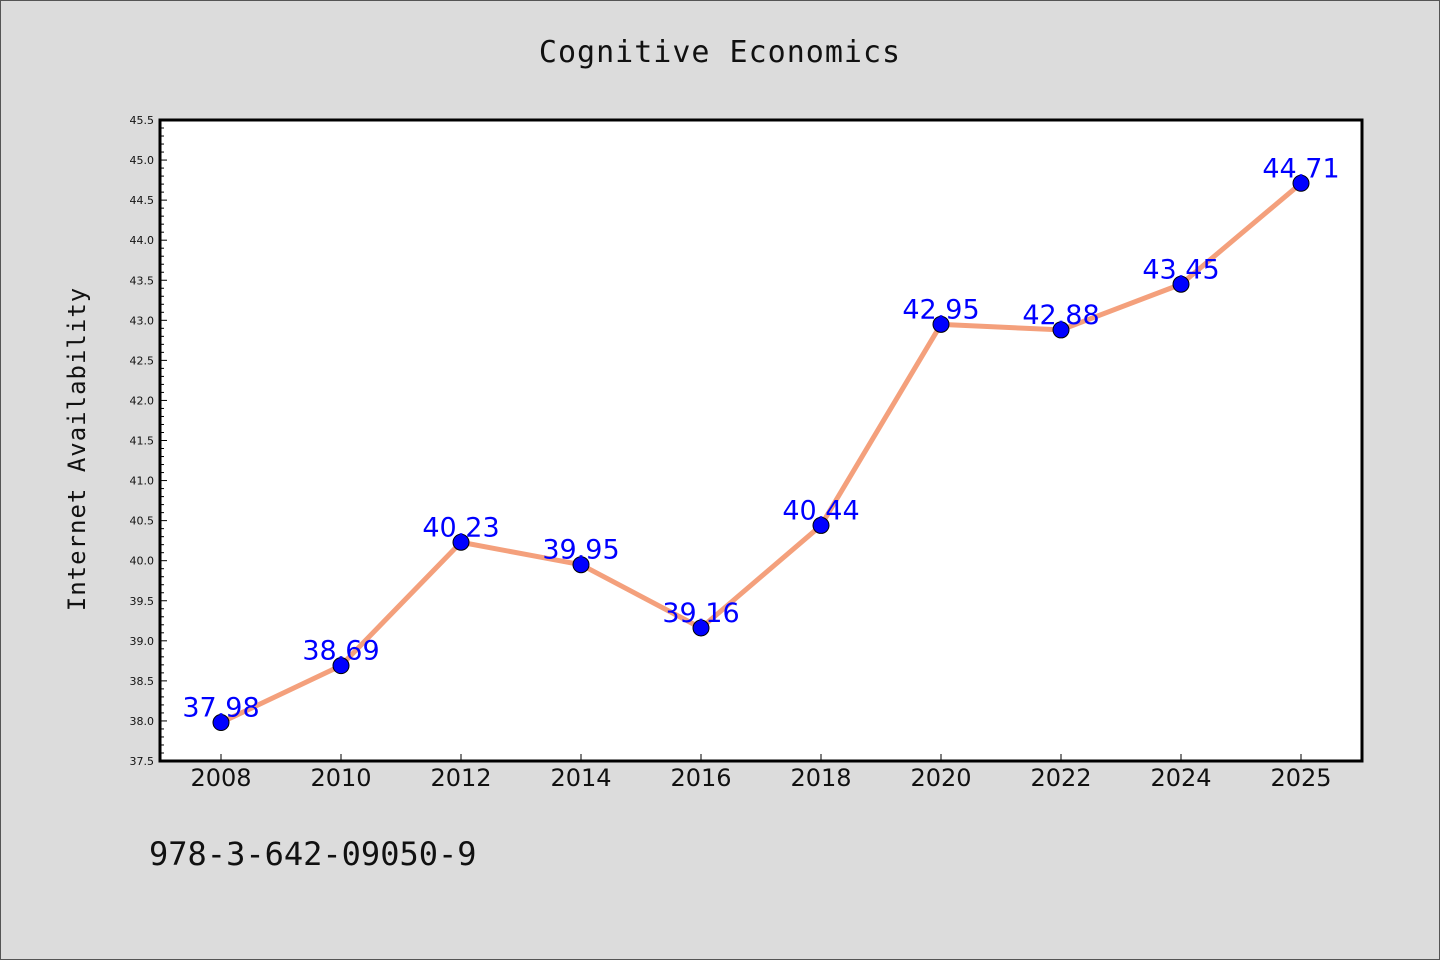 The height and width of the screenshot is (960, 1440). Describe the element at coordinates (1300, 168) in the screenshot. I see `data-label: 44.71` at that location.